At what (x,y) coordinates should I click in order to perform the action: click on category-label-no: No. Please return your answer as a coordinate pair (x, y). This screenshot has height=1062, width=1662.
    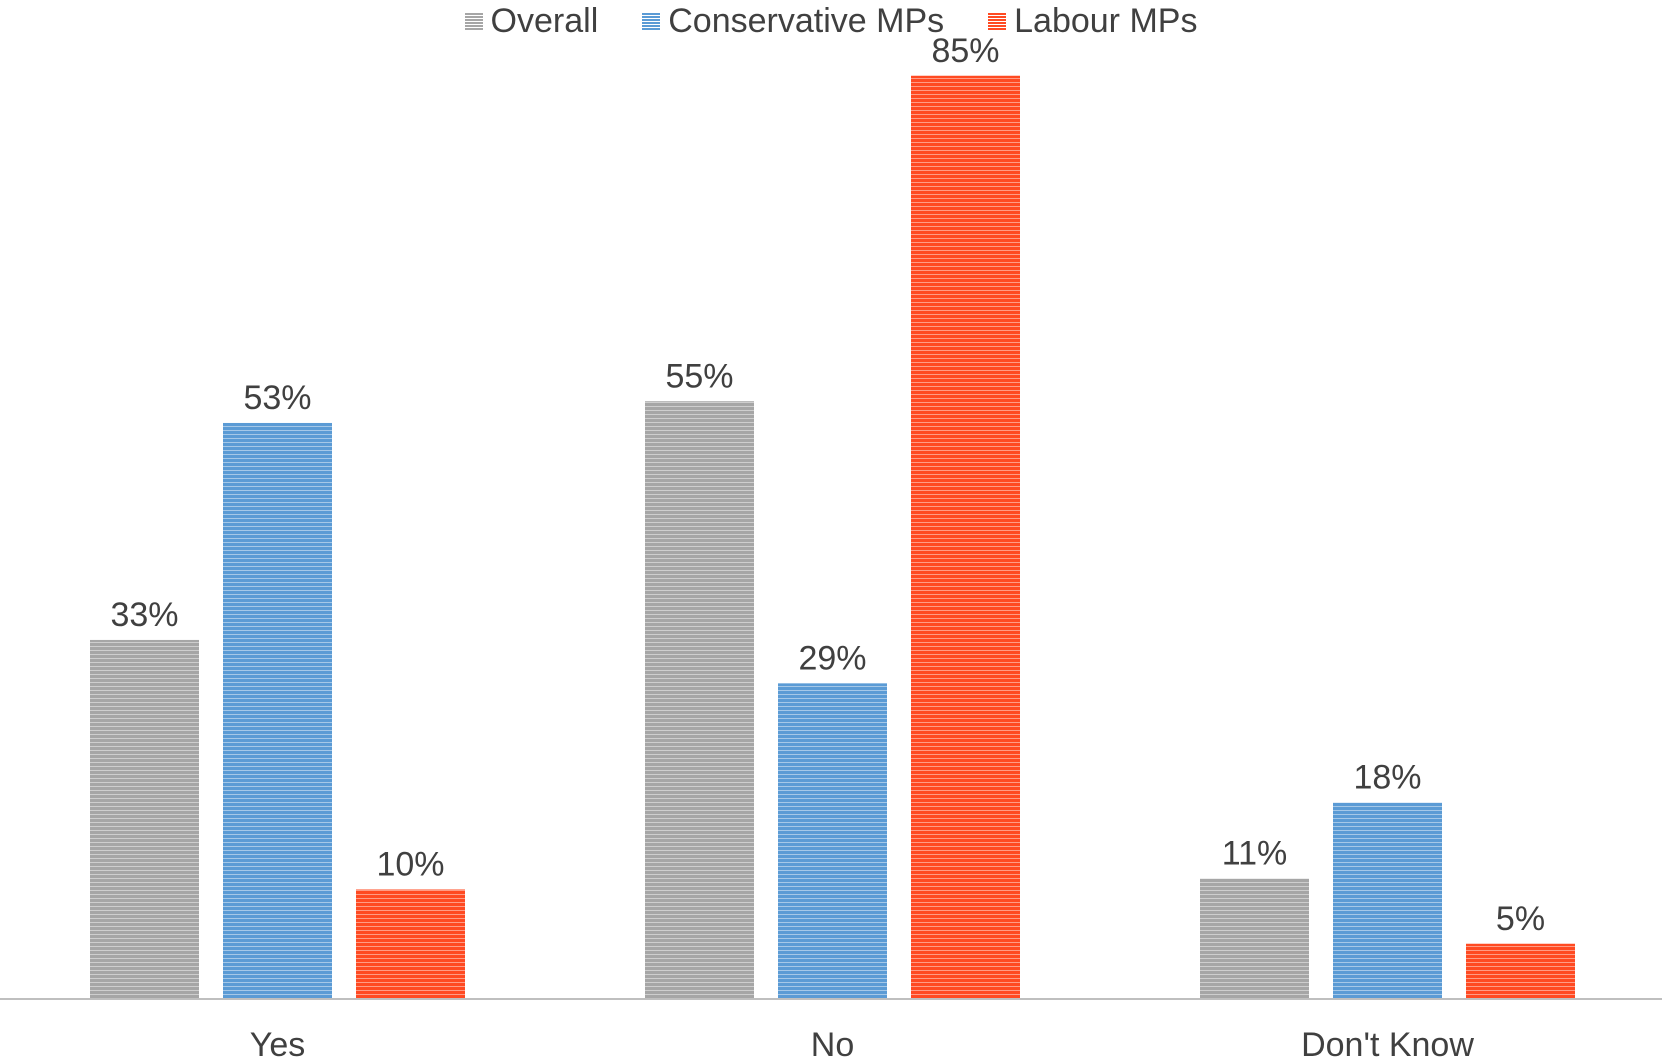
    Looking at the image, I should click on (832, 1044).